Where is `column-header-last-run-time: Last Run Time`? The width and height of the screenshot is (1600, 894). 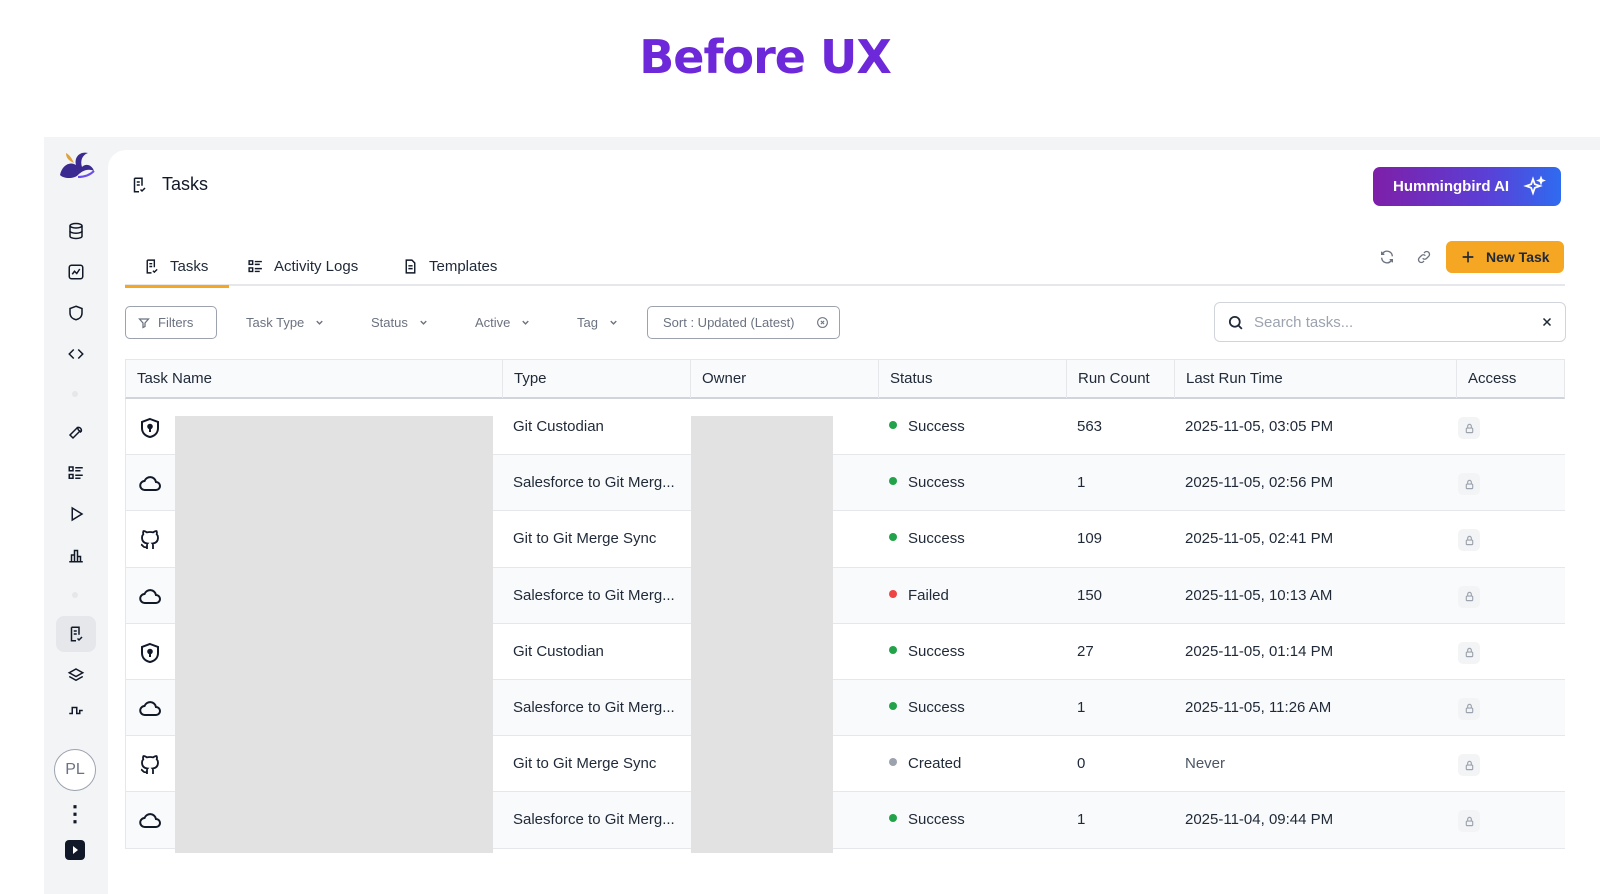 column-header-last-run-time: Last Run Time is located at coordinates (1315, 379).